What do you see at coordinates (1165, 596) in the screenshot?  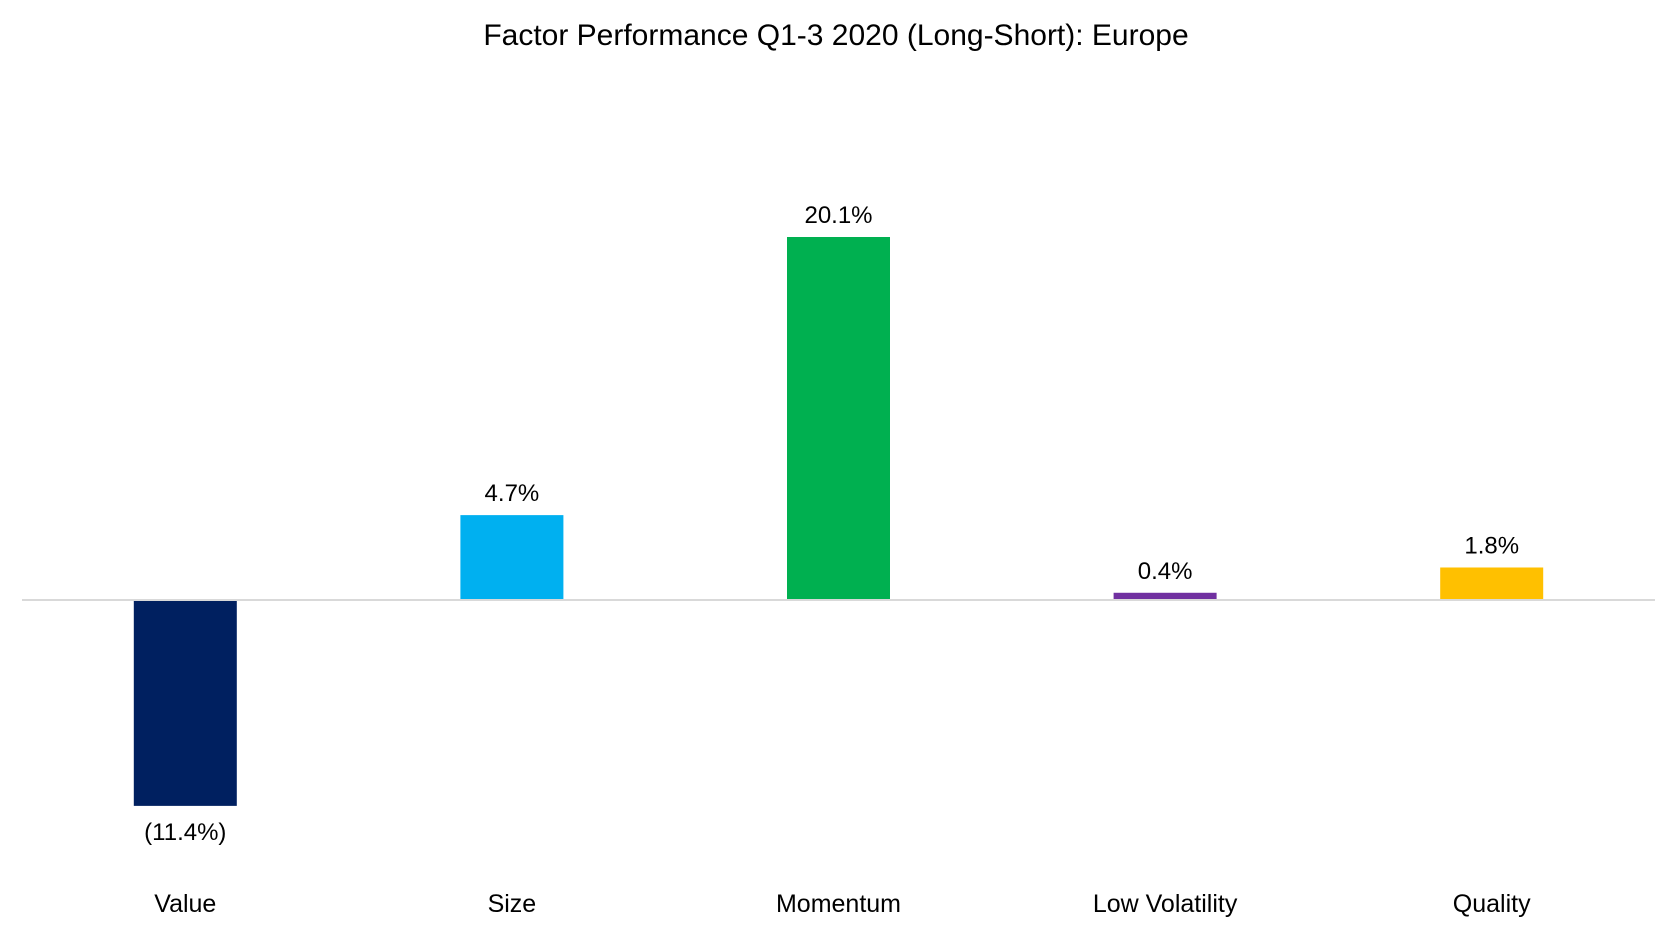 I see `bar-low-volatility` at bounding box center [1165, 596].